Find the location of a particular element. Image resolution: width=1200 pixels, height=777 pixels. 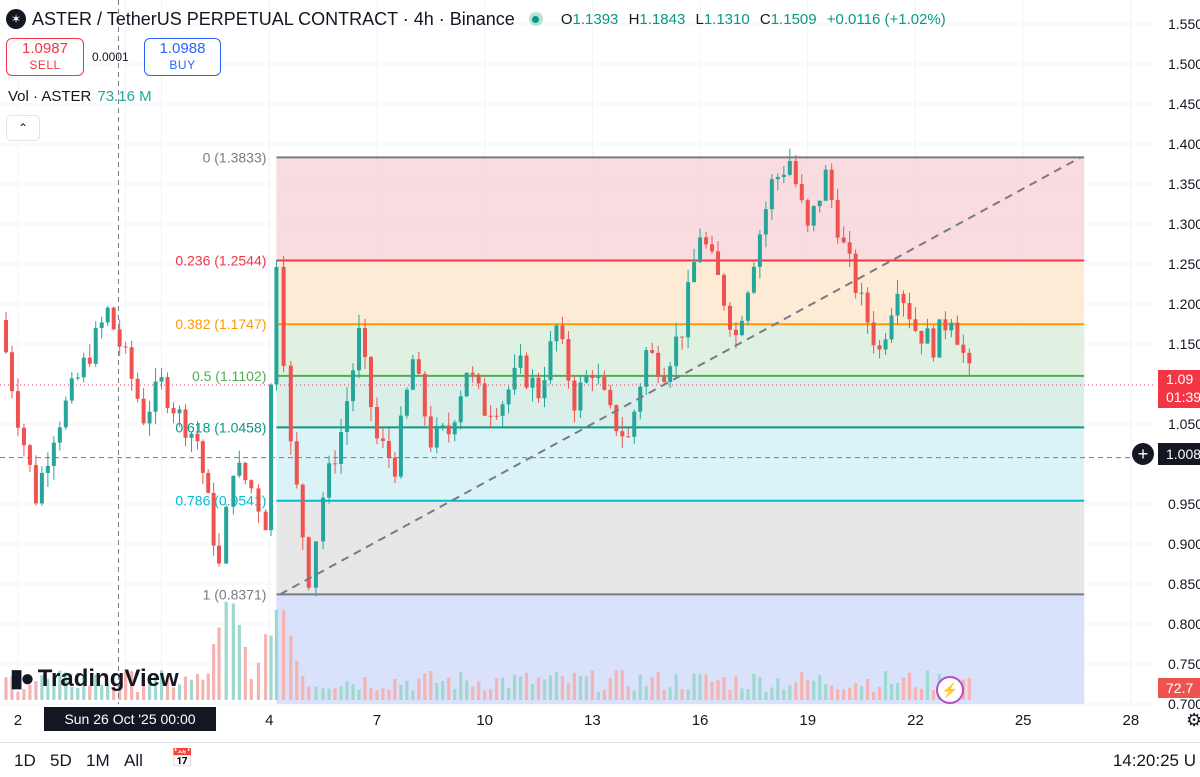

calendar-icon: 📅 is located at coordinates (182, 758).